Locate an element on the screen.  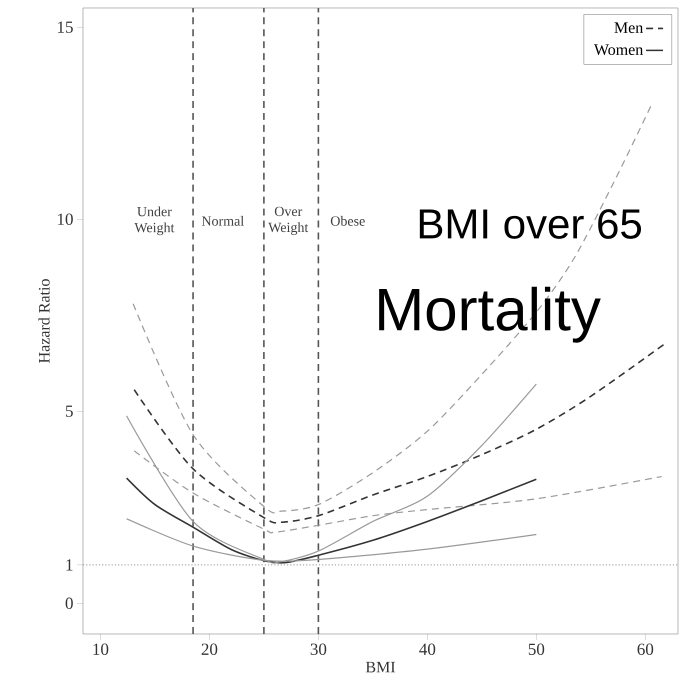
annotation: Normal is located at coordinates (223, 221).